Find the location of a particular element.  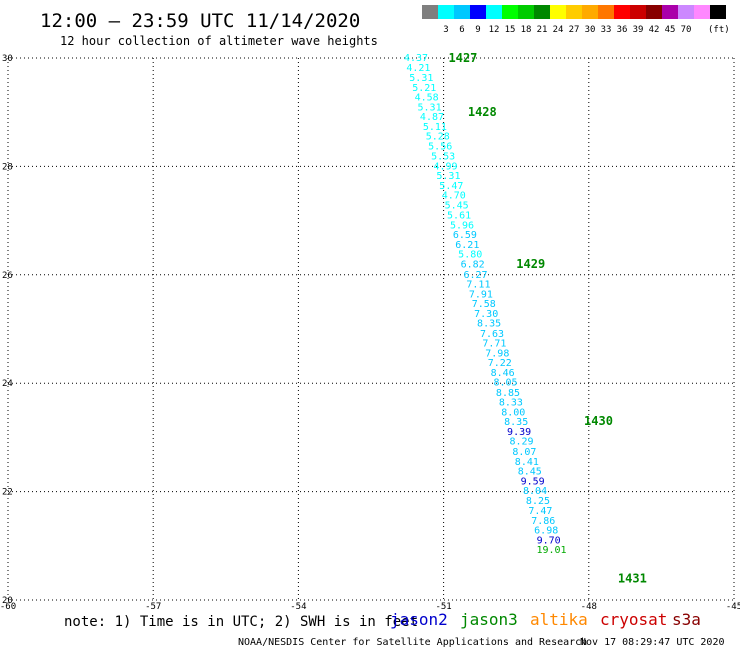

legend-item-jason2: jason2 is located at coordinates (419, 619).